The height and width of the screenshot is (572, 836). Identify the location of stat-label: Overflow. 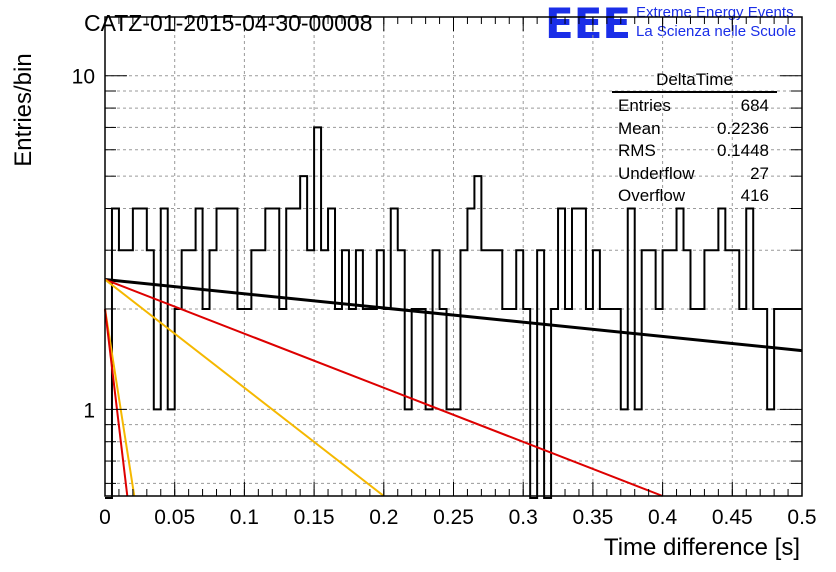
(652, 195).